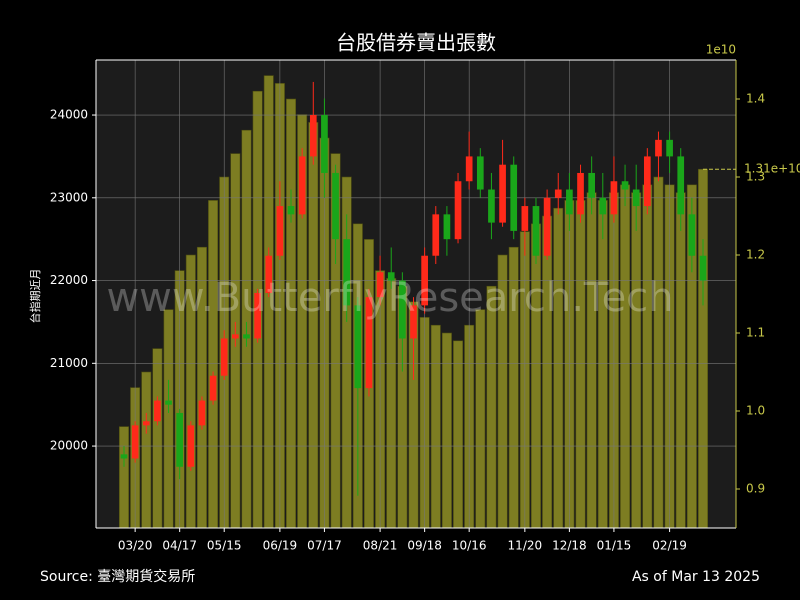 This screenshot has width=800, height=600. I want to click on watermark: www.ButterflyResearch.Tech, so click(389, 298).